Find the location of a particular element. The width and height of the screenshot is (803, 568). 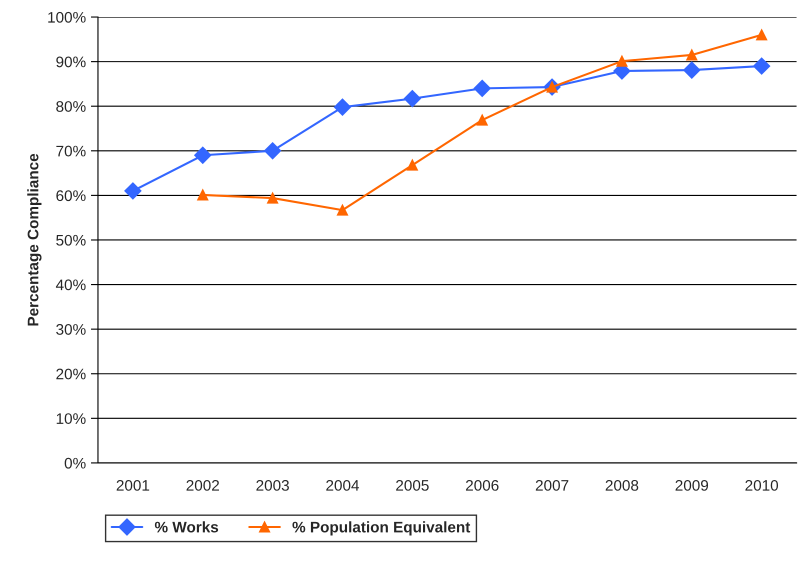

y-tick-label: 0% is located at coordinates (75, 463).